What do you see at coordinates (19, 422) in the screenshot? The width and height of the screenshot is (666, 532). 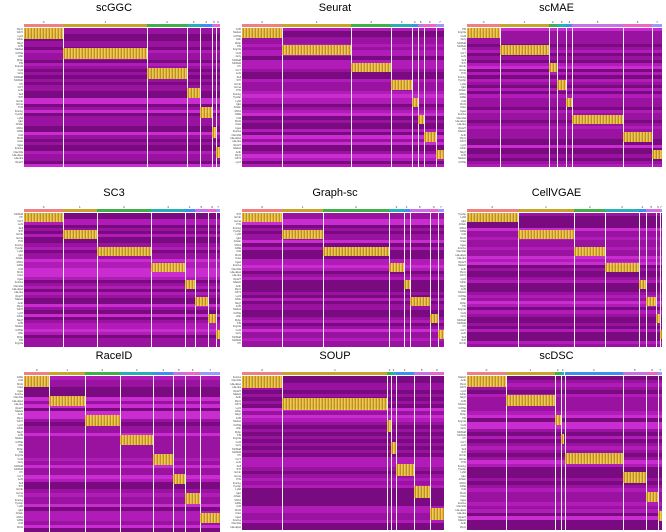 I see `gene-label: Cd74` at bounding box center [19, 422].